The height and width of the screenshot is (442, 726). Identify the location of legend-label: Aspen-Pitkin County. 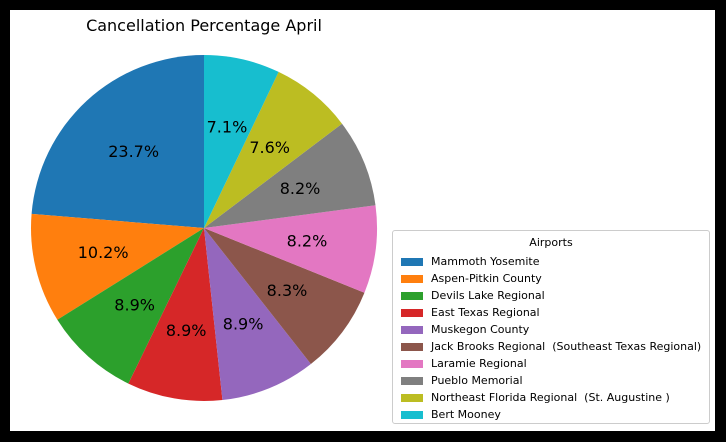
(486, 278).